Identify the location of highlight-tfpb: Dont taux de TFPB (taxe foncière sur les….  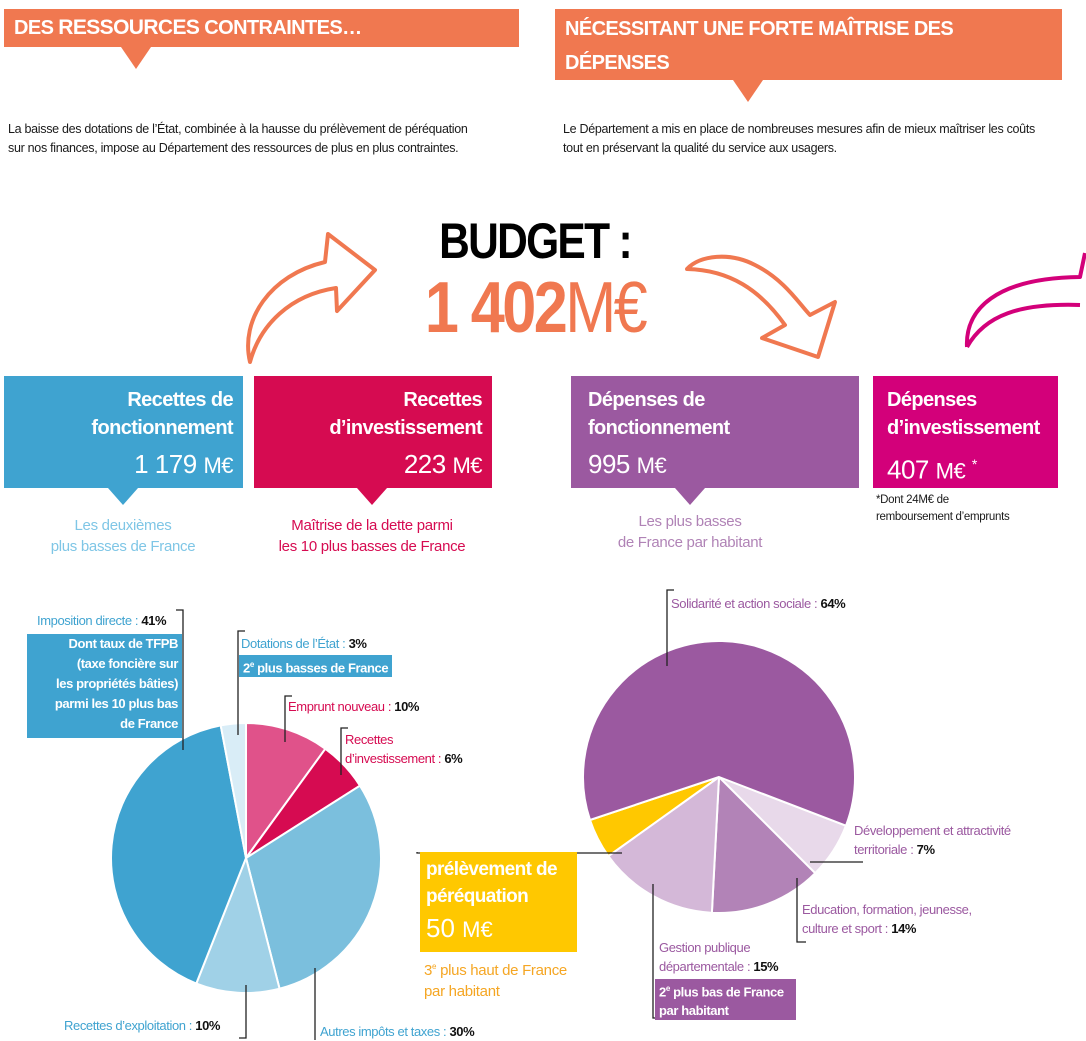
(104, 686).